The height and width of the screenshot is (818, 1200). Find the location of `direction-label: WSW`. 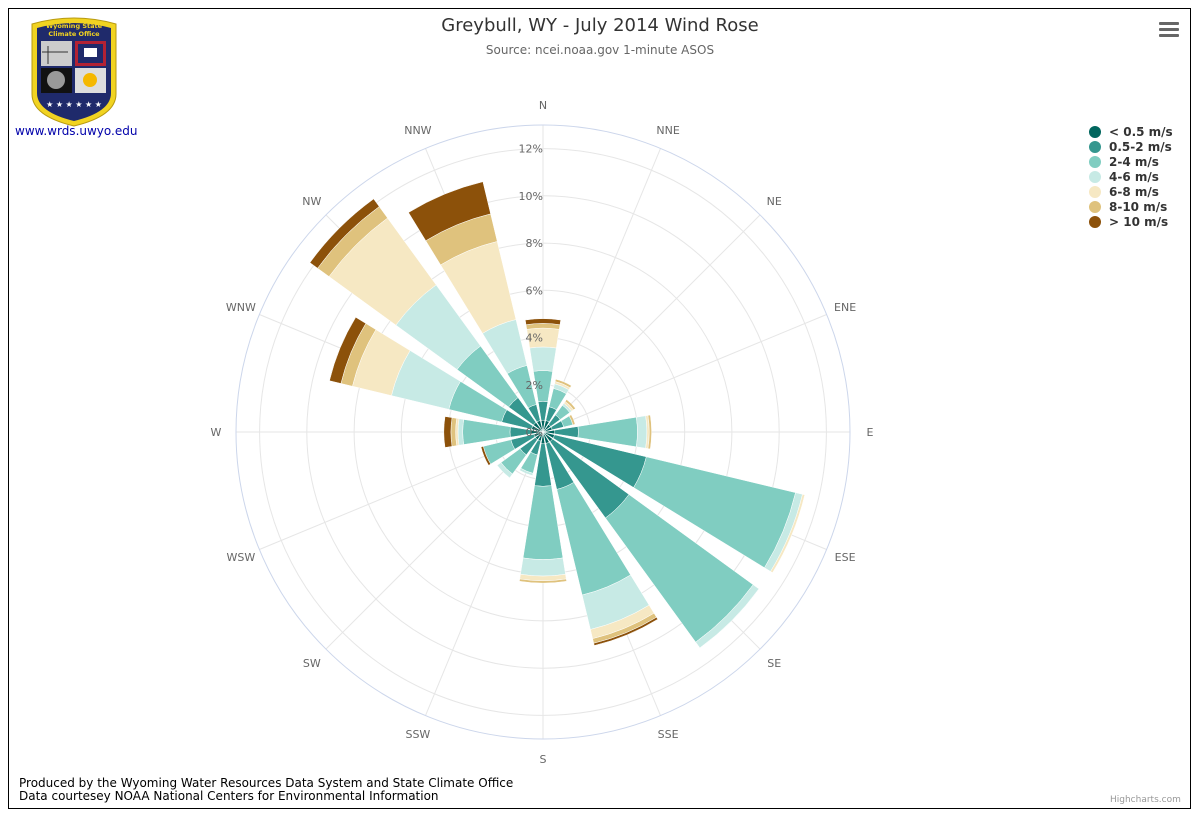

direction-label: WSW is located at coordinates (241, 557).